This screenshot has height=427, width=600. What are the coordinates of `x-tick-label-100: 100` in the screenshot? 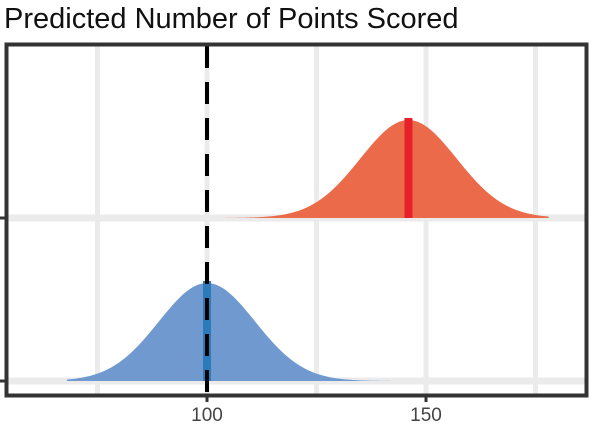 It's located at (207, 415).